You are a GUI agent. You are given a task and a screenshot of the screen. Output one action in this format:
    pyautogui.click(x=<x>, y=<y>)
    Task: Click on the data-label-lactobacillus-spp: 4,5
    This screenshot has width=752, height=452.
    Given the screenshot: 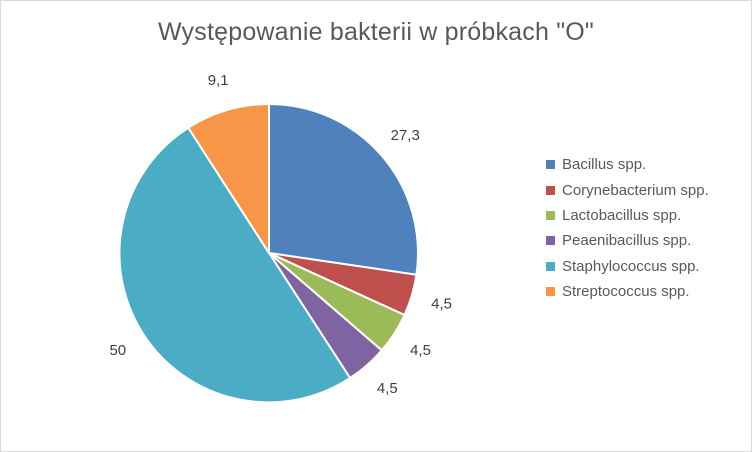 What is the action you would take?
    pyautogui.click(x=420, y=350)
    